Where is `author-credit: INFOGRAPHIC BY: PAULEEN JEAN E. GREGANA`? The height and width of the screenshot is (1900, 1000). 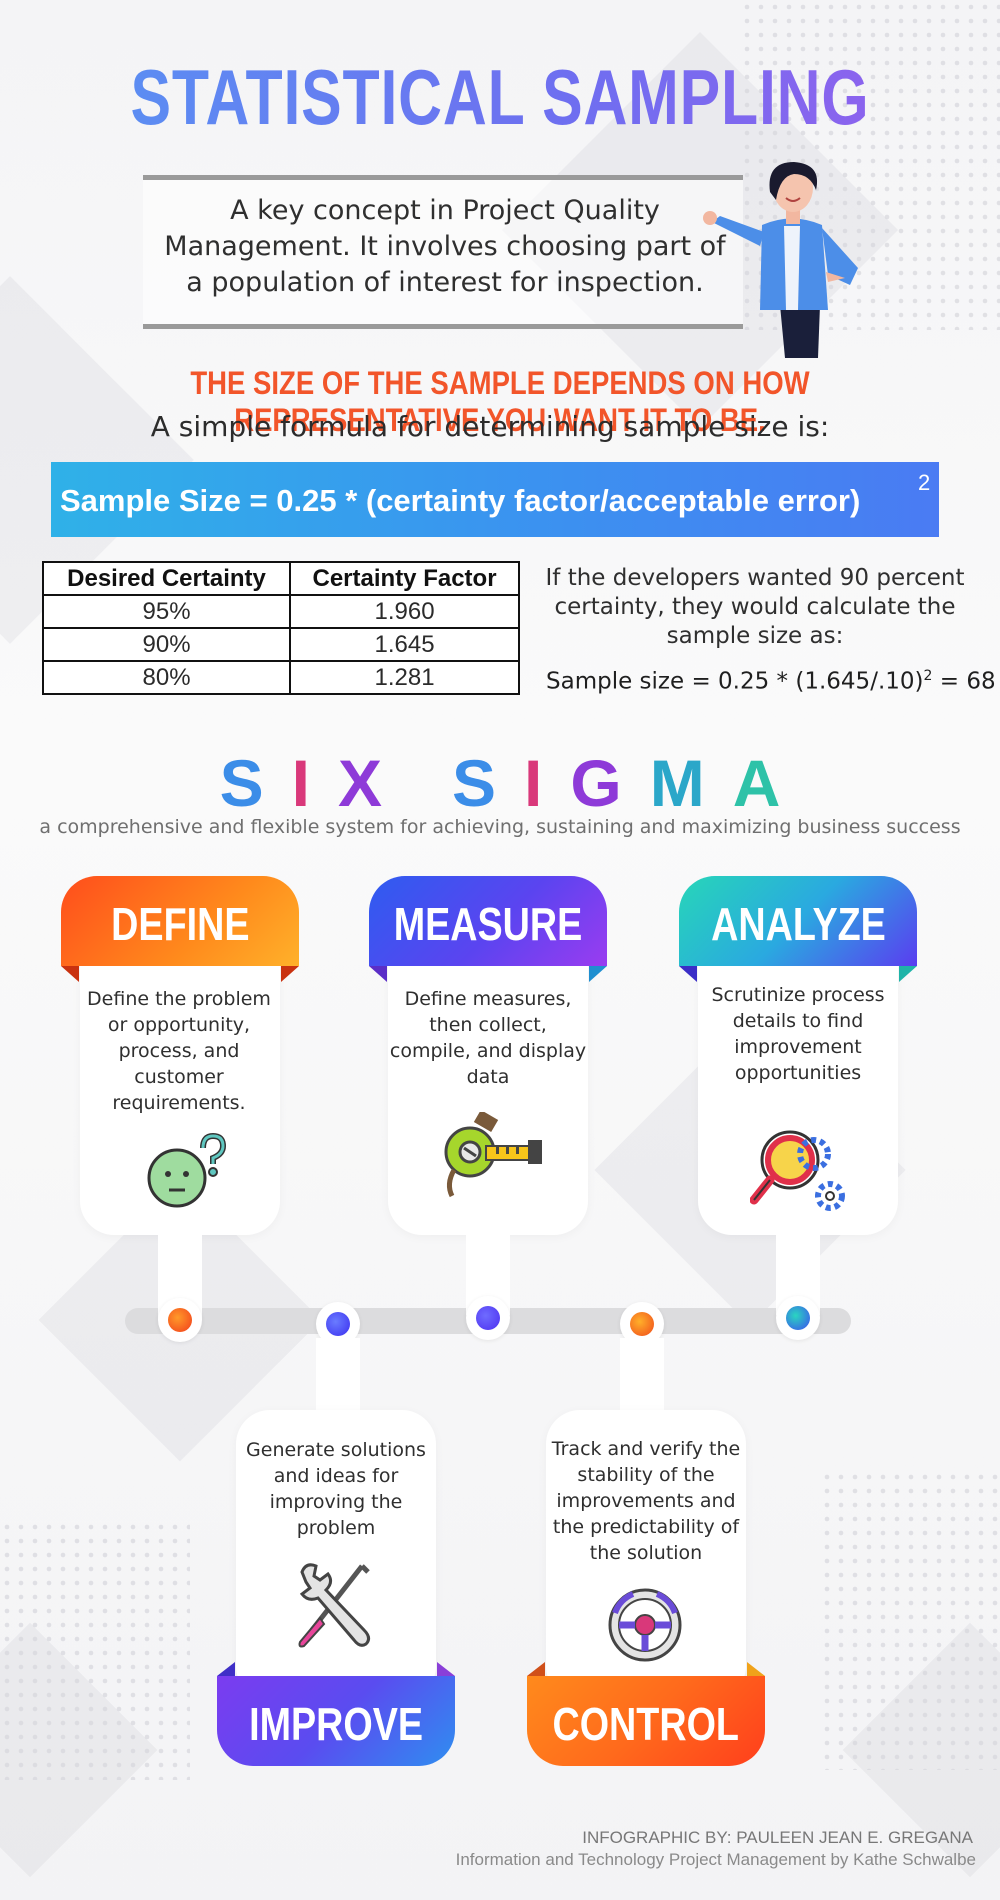 author-credit: INFOGRAPHIC BY: PAULEEN JEAN E. GREGANA is located at coordinates (777, 1837).